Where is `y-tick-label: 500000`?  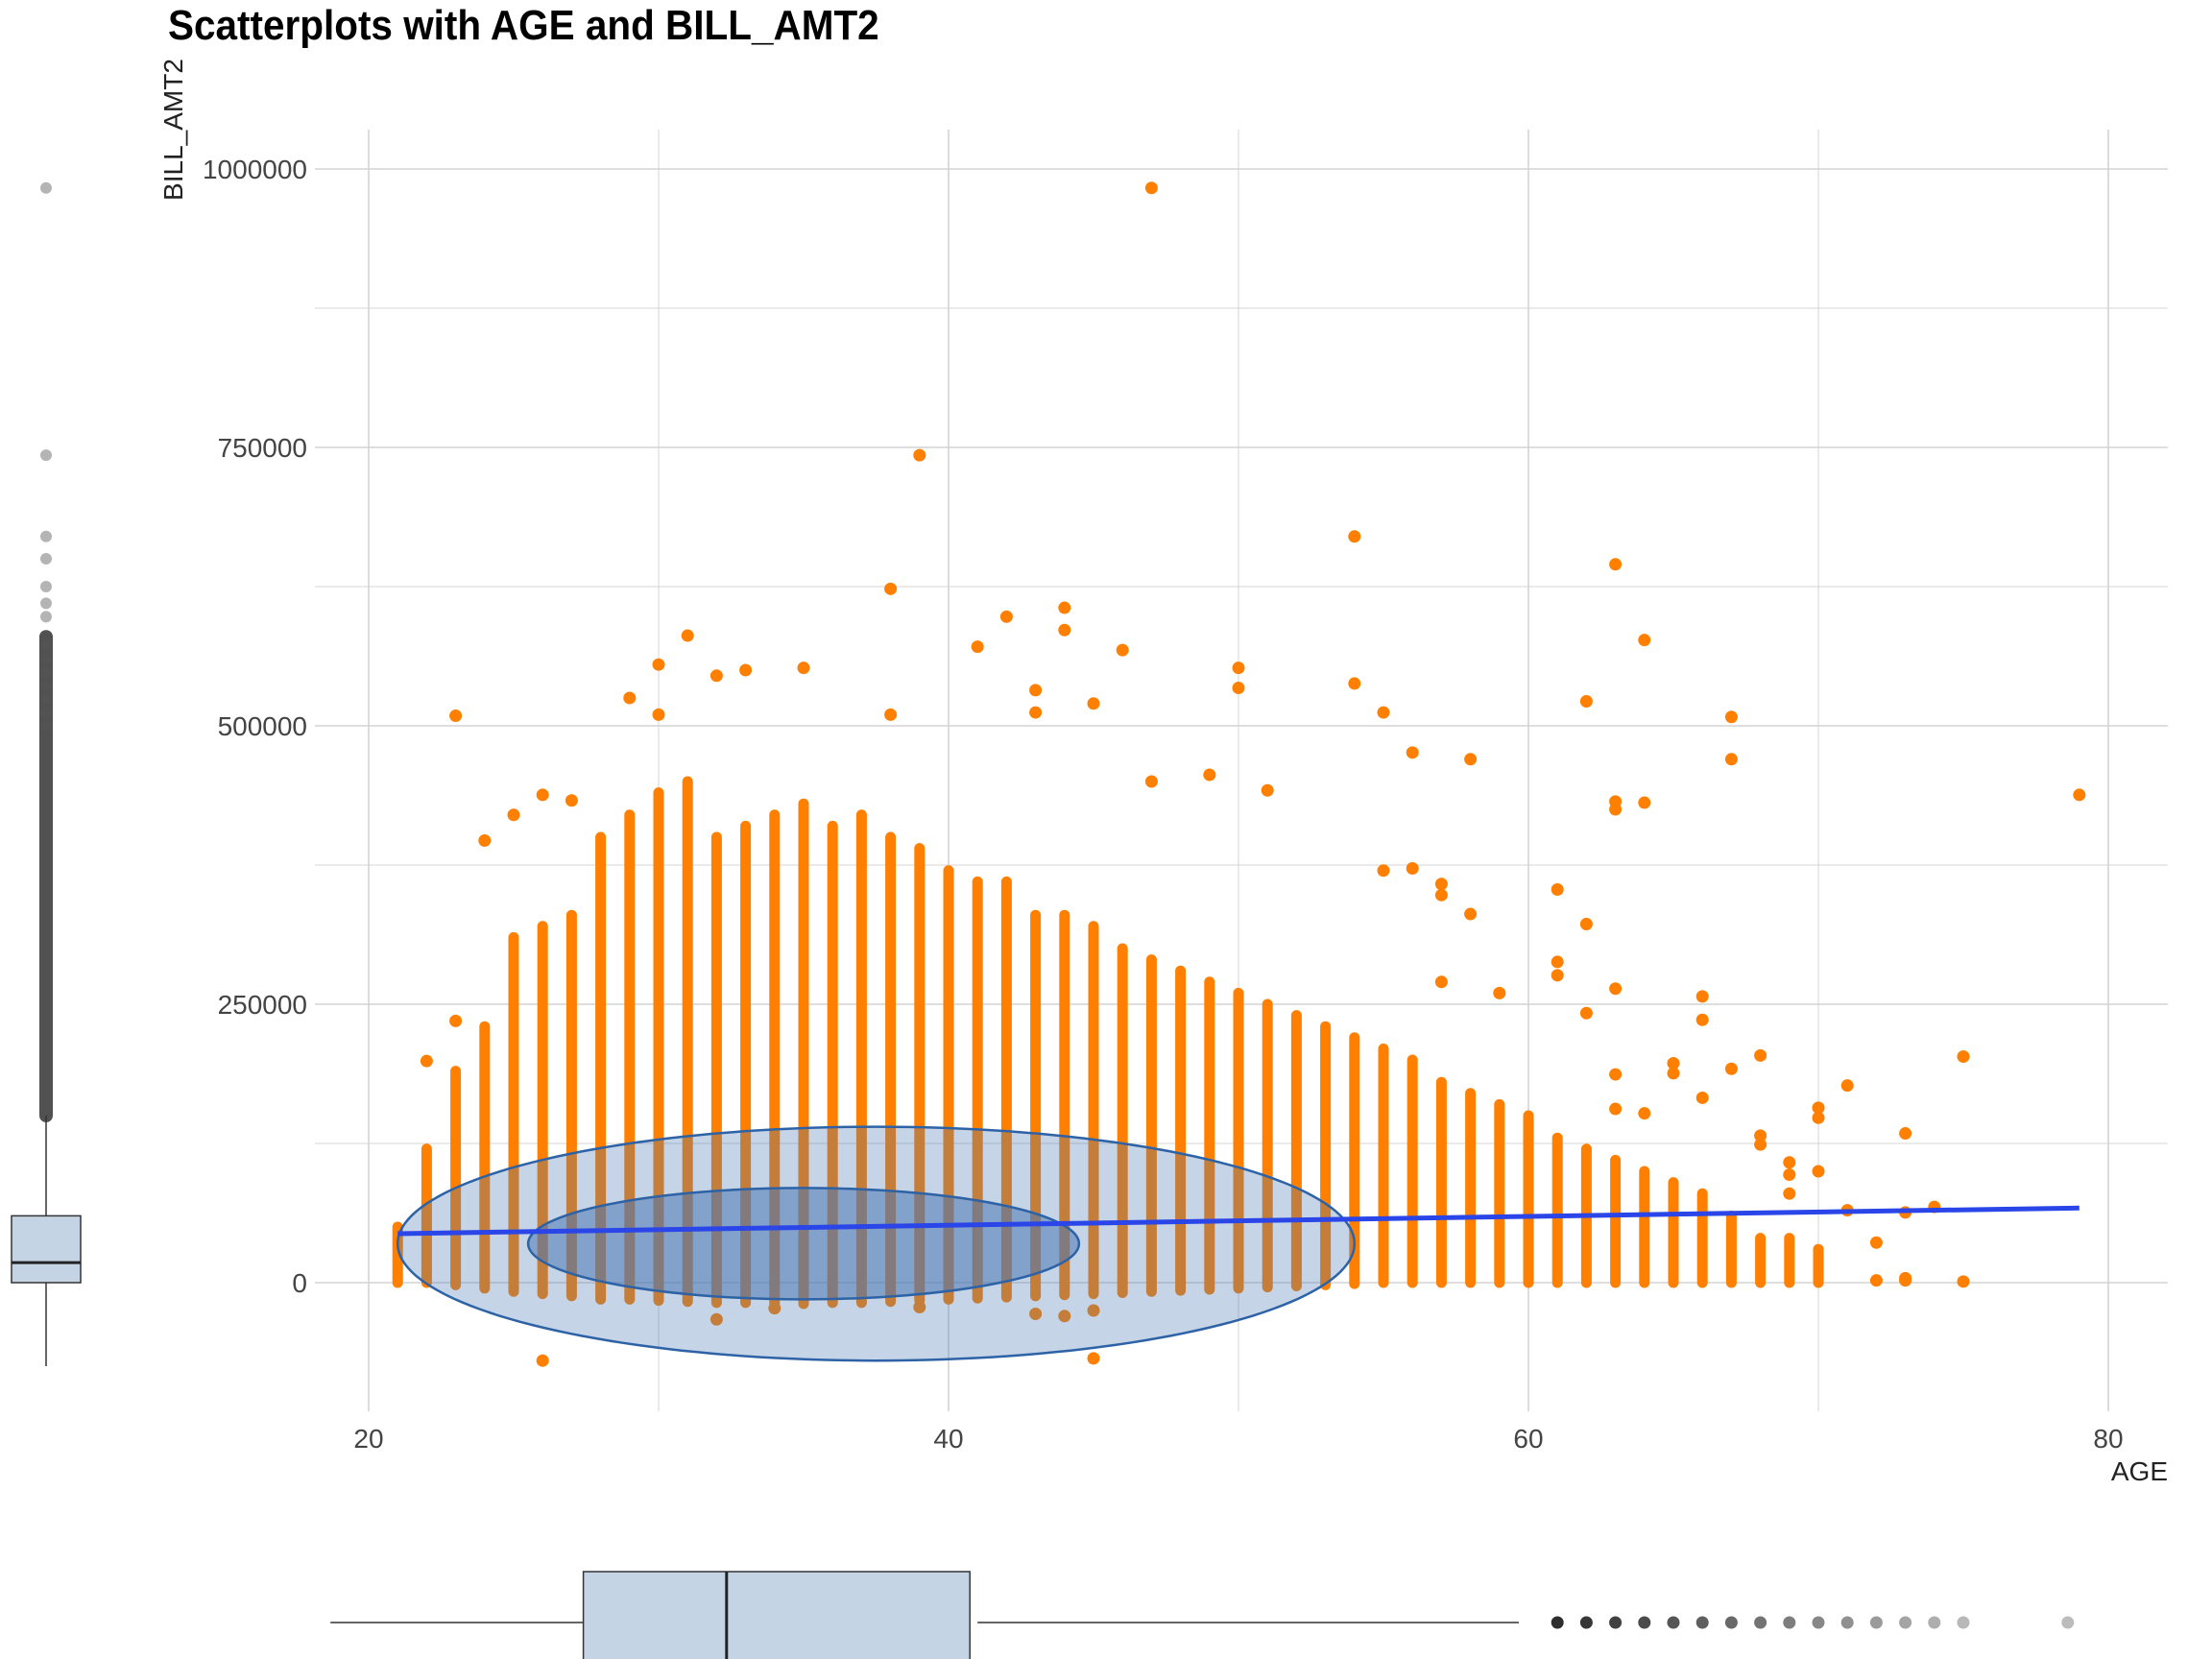
y-tick-label: 500000 is located at coordinates (262, 726).